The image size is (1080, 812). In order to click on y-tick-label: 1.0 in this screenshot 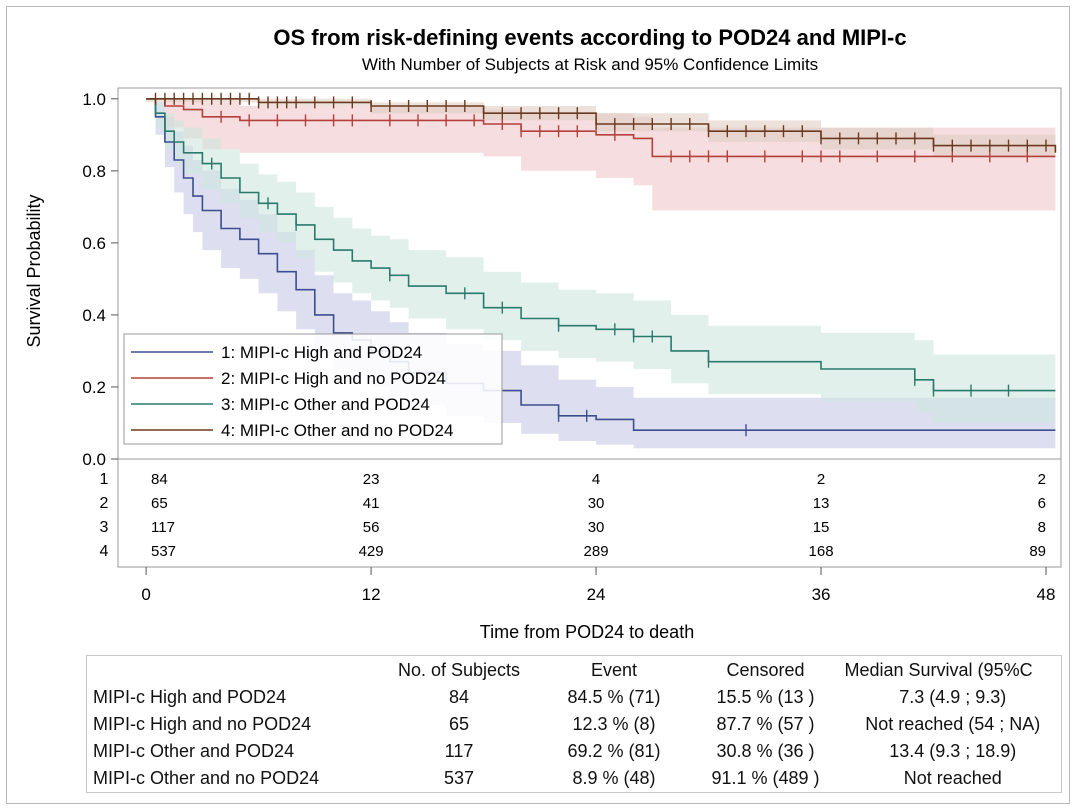, I will do `click(94, 99)`.